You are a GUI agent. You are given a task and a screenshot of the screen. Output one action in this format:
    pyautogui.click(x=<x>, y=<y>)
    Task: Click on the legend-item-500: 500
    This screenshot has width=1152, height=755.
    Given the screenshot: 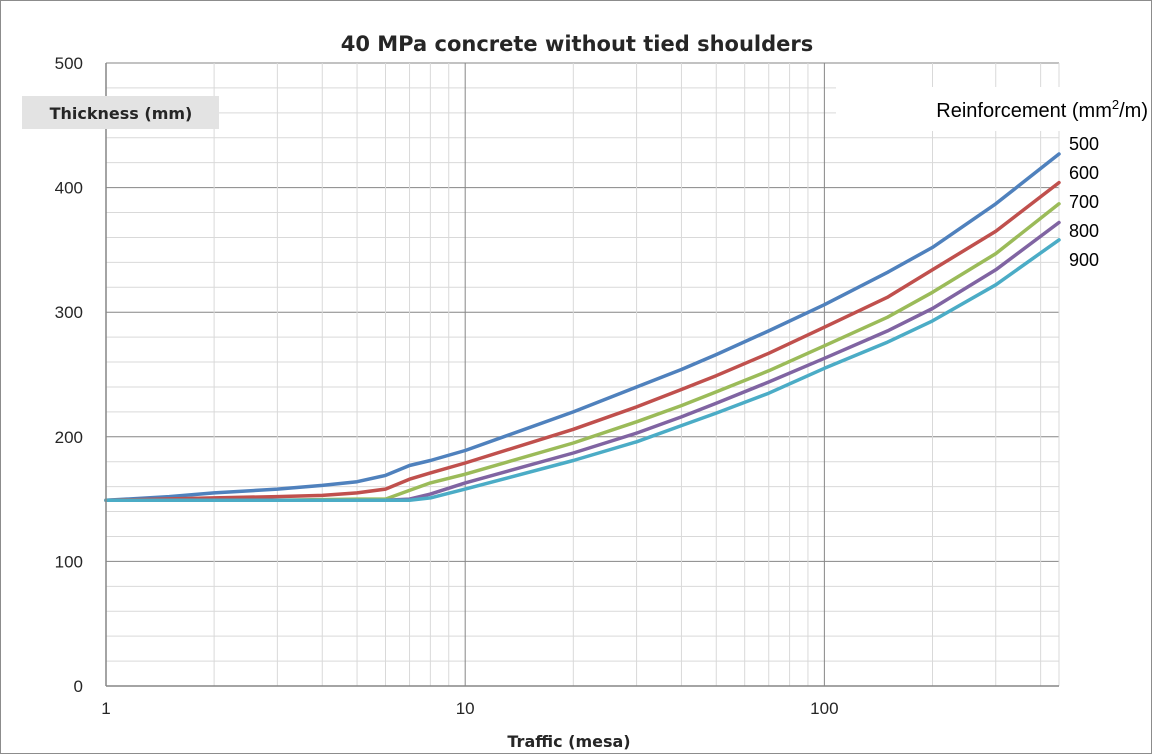 What is the action you would take?
    pyautogui.click(x=1084, y=144)
    